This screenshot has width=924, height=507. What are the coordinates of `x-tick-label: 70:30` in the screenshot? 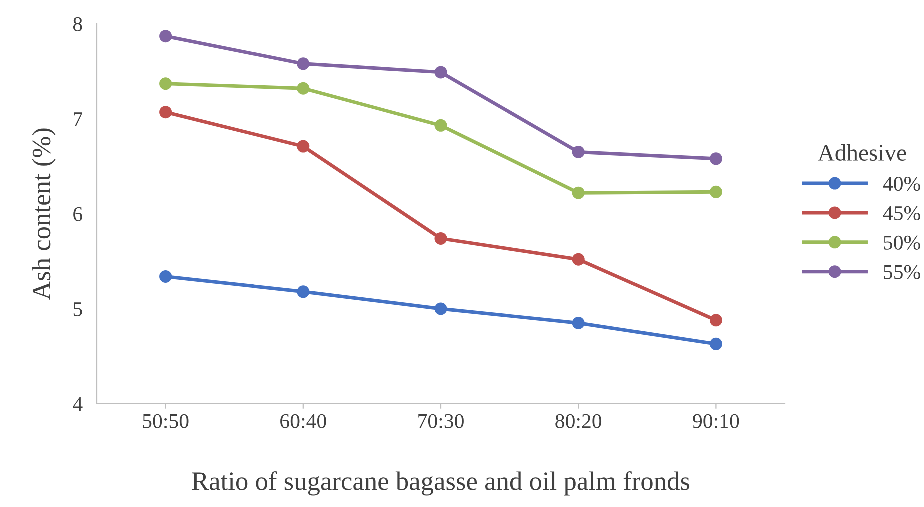 It's located at (441, 421).